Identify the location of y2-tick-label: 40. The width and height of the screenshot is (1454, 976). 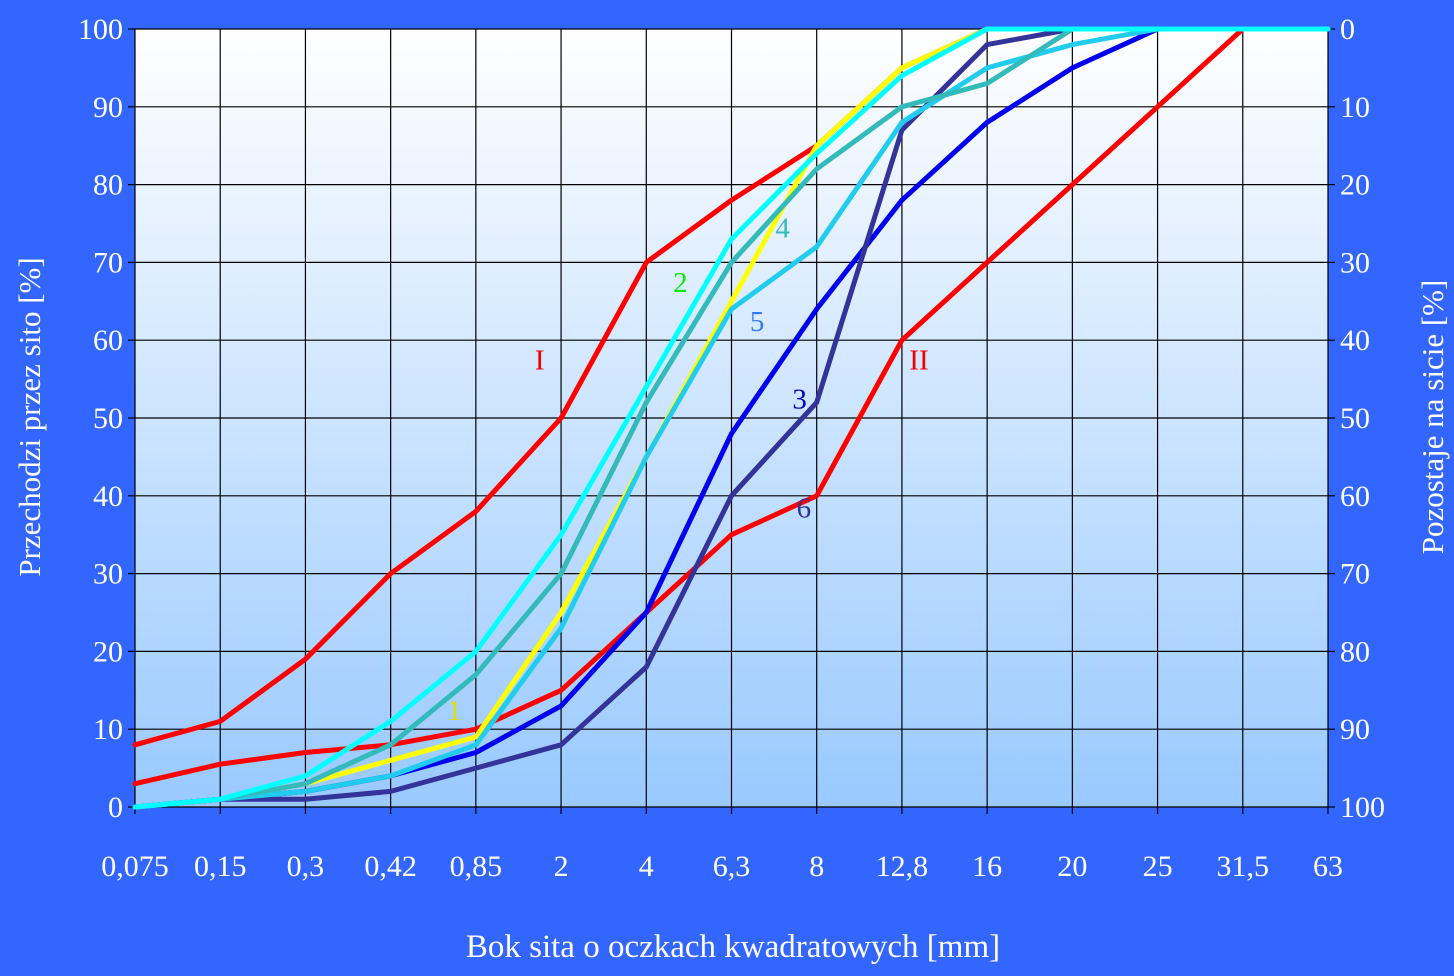
(1355, 340).